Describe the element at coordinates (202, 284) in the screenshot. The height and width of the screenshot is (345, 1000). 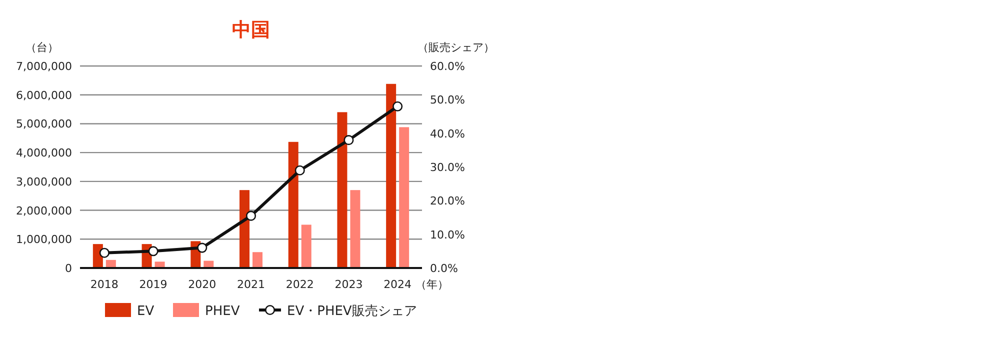
I see `x-tick-label: 2020` at that location.